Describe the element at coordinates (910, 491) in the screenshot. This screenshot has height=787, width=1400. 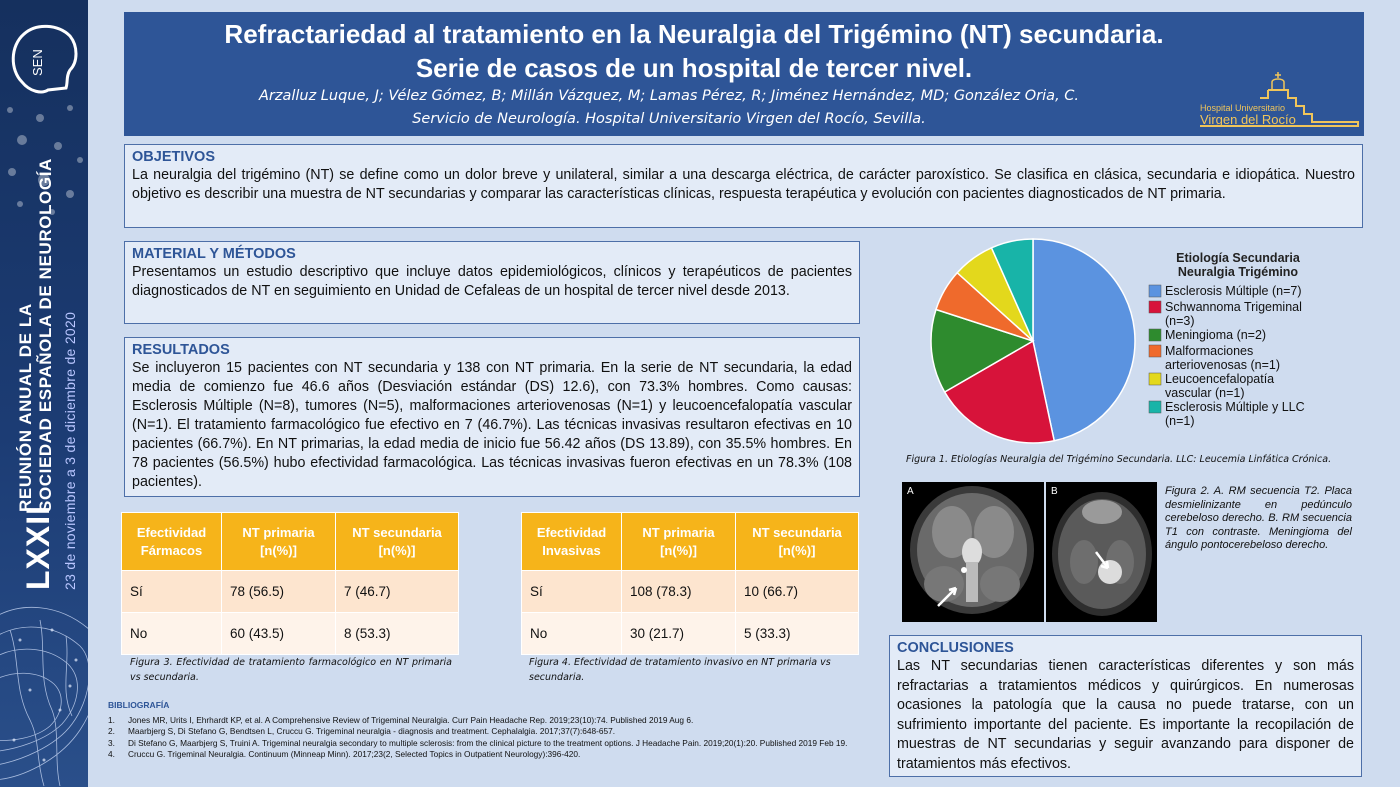
I see `mri-label-a: A` at that location.